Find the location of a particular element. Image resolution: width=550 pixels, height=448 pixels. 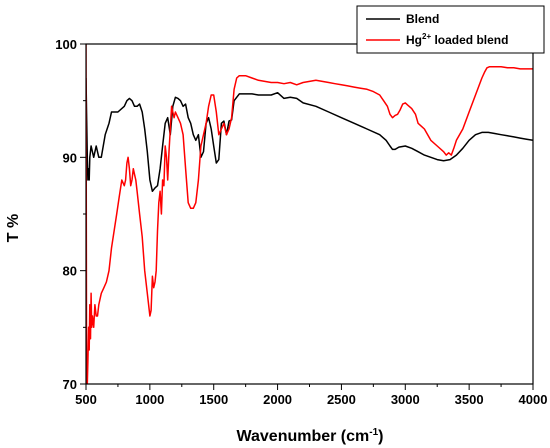

y-tick-label: 90 is located at coordinates (70, 157).